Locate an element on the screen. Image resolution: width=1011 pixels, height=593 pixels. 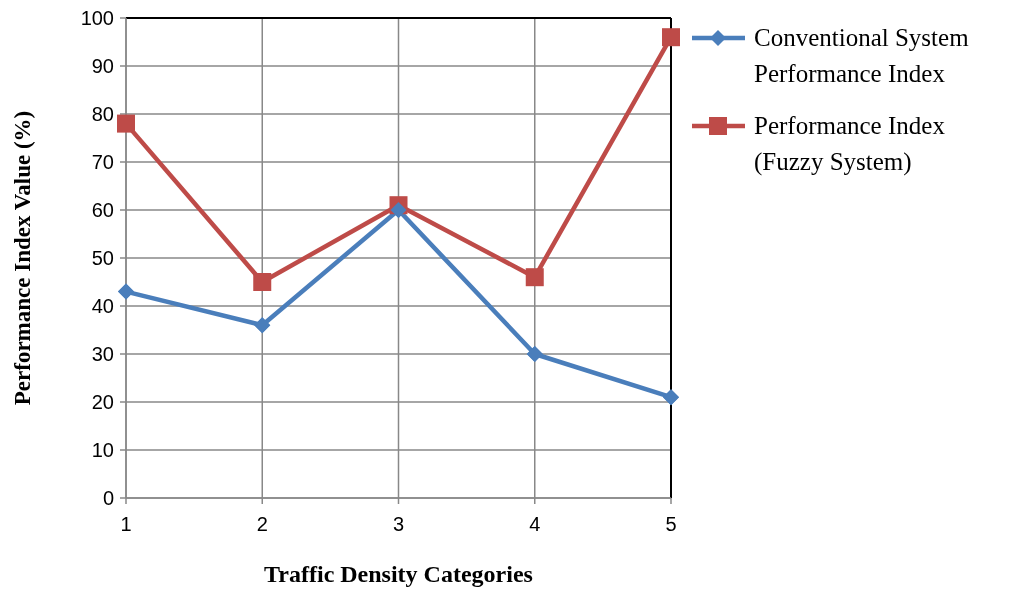
y-tick-label: 80 is located at coordinates (102, 114).